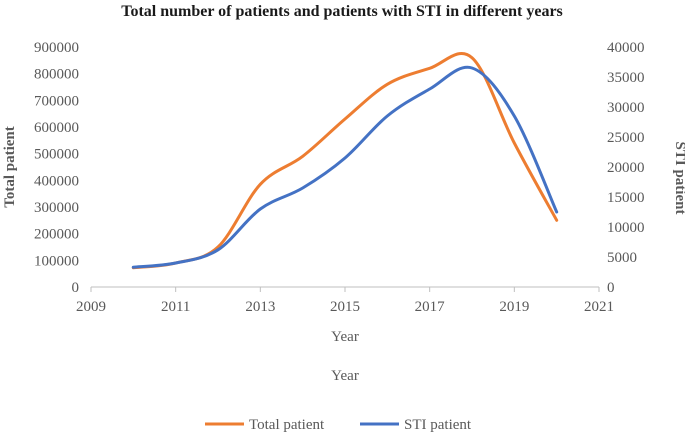 The image size is (685, 434). Describe the element at coordinates (438, 425) in the screenshot. I see `legend-label-sti-patient: STI patient` at that location.